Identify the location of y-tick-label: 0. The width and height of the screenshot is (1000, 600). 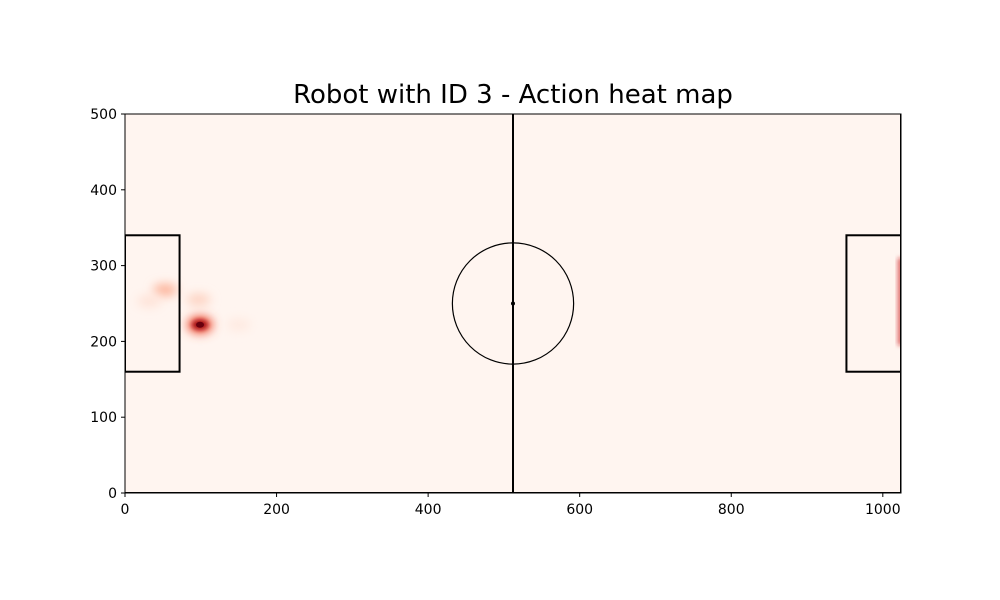
(112, 494).